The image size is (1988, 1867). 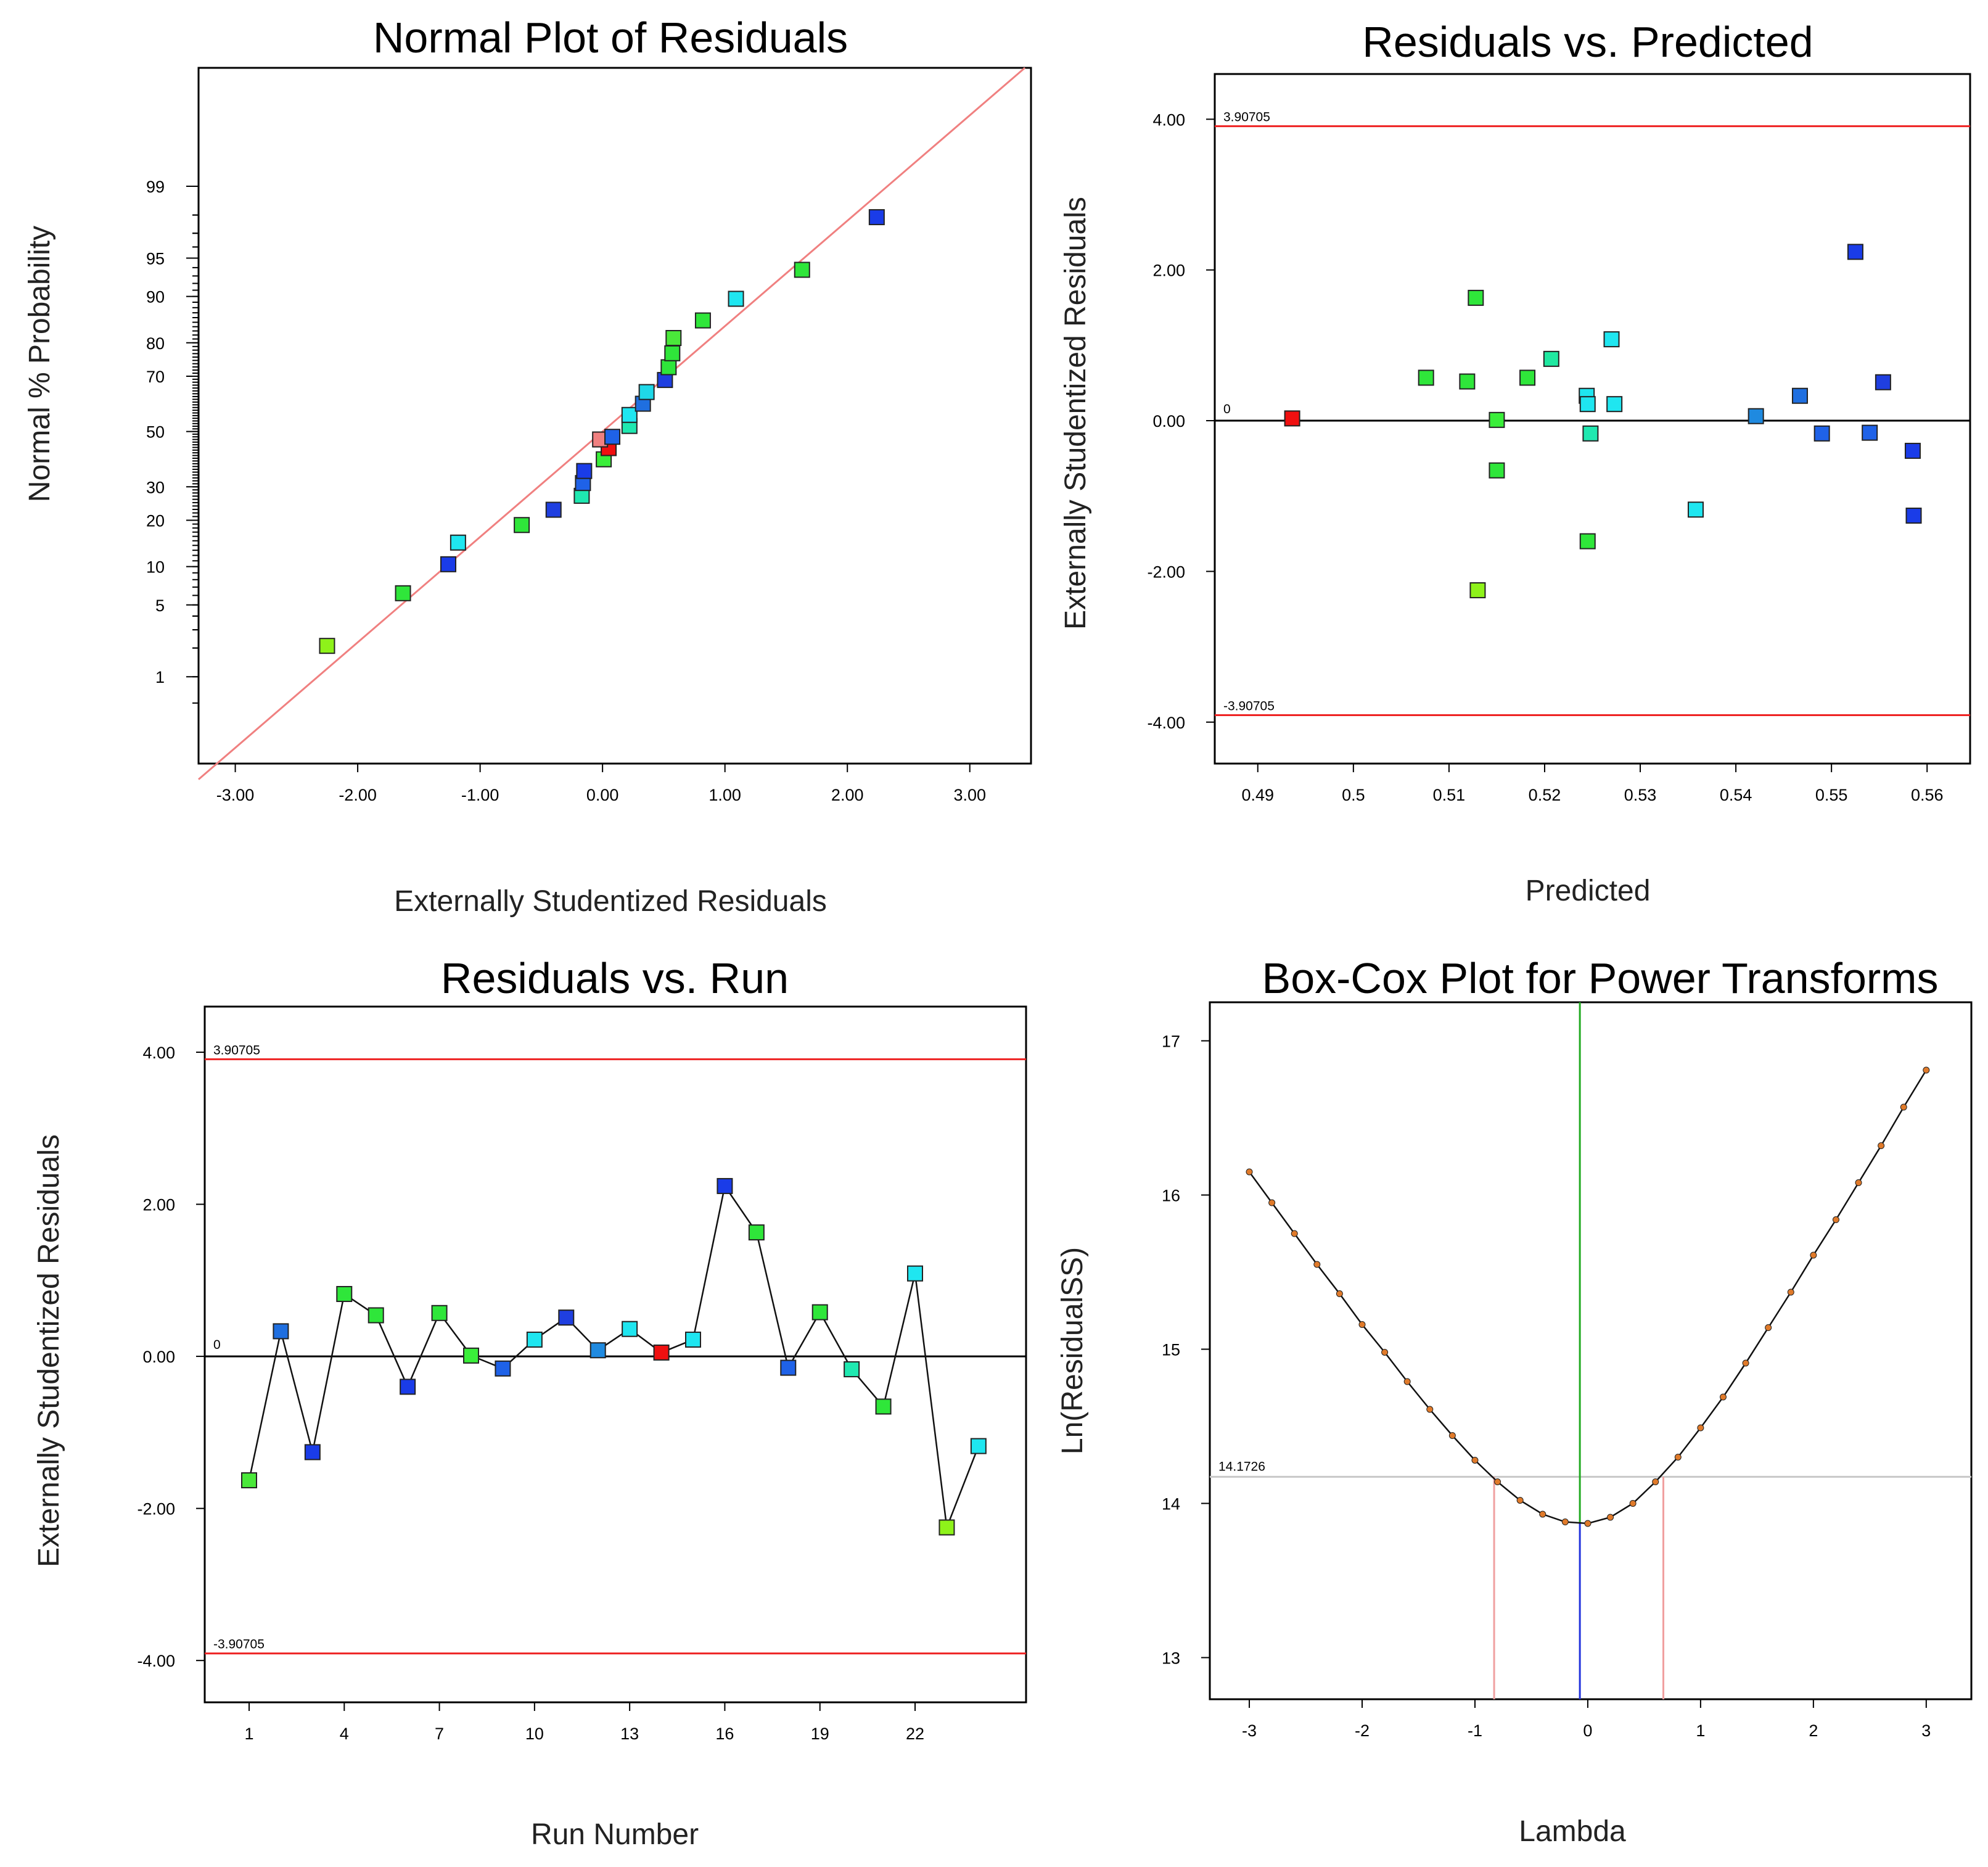 I want to click on lower-limit-label: -3.90705, so click(x=239, y=1645).